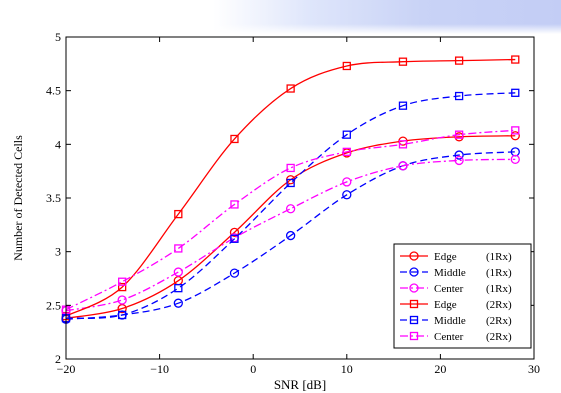 The image size is (561, 393). What do you see at coordinates (66, 369) in the screenshot?
I see `x-tick-label: −20` at bounding box center [66, 369].